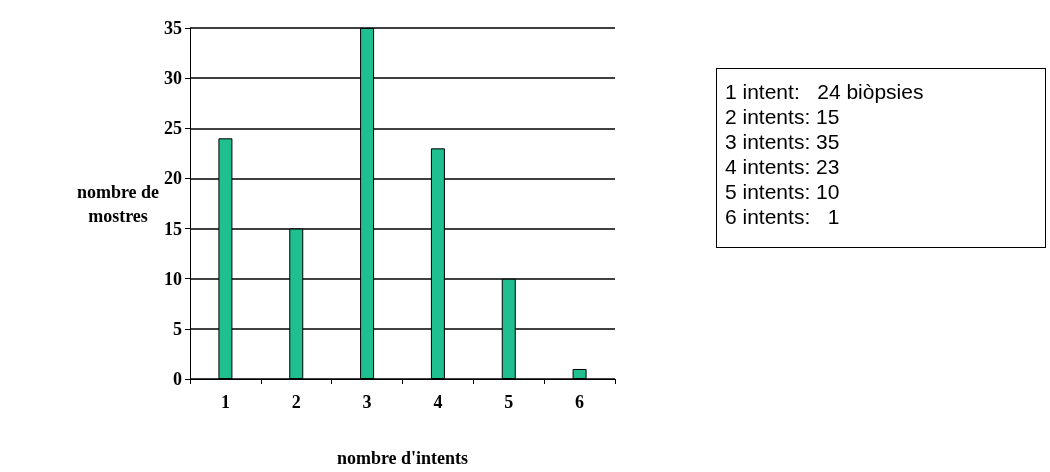 This screenshot has height=472, width=1050. Describe the element at coordinates (173, 178) in the screenshot. I see `y-tick-label: 20` at that location.